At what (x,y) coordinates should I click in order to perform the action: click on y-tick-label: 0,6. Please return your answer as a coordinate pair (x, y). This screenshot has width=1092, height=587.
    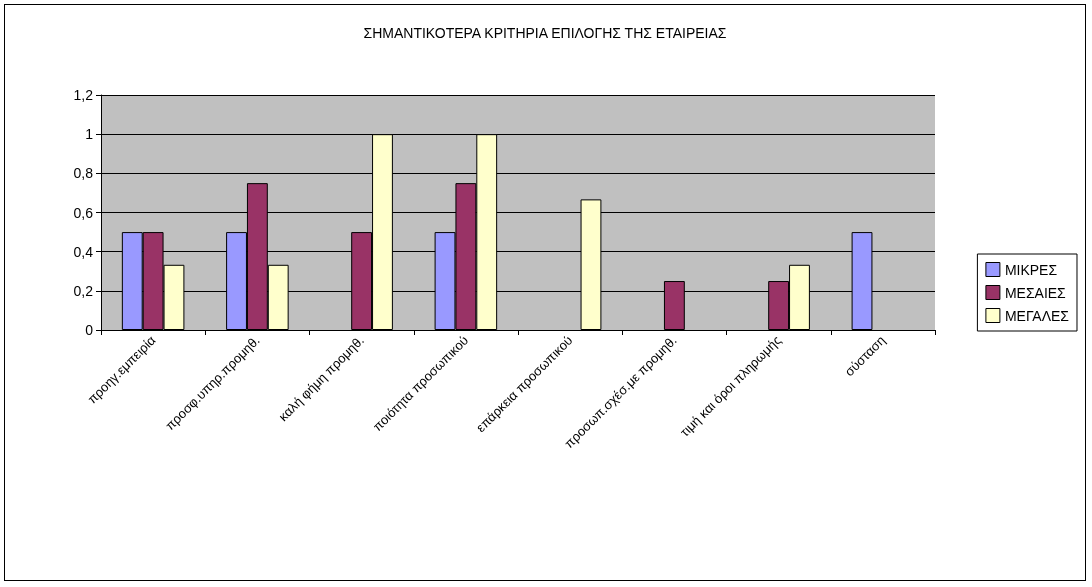
    Looking at the image, I should click on (83, 212).